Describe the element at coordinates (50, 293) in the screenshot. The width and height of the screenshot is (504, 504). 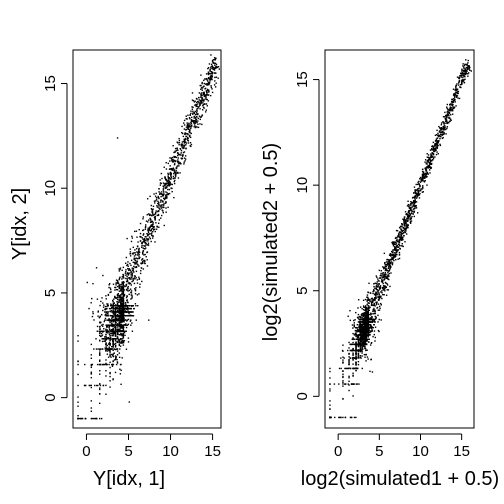
I see `y-tick-label: 5` at that location.